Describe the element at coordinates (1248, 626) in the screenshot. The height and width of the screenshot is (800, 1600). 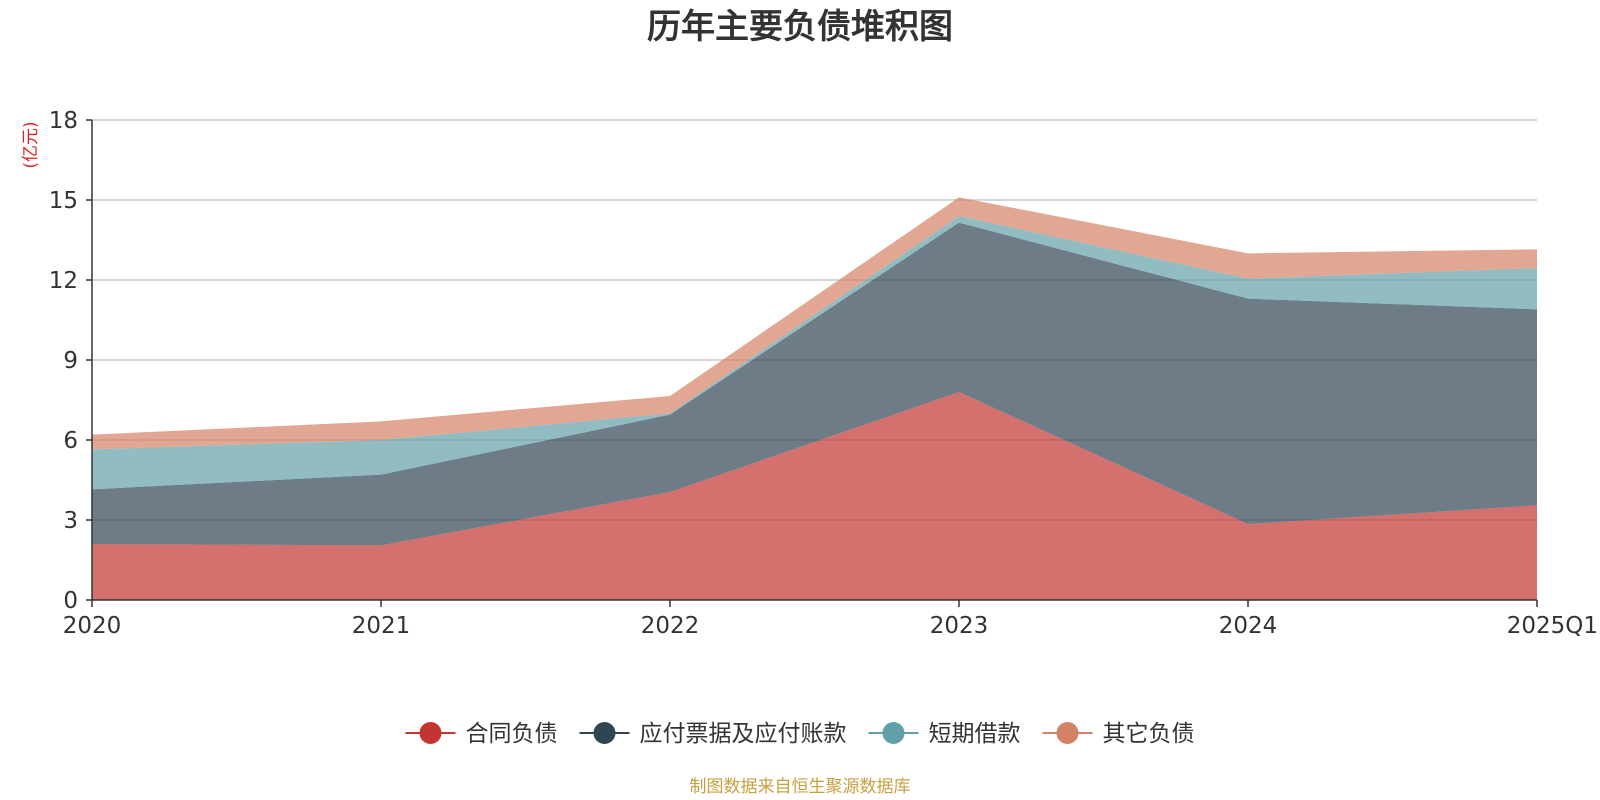
I see `x-tick-label-2024: 2024` at that location.